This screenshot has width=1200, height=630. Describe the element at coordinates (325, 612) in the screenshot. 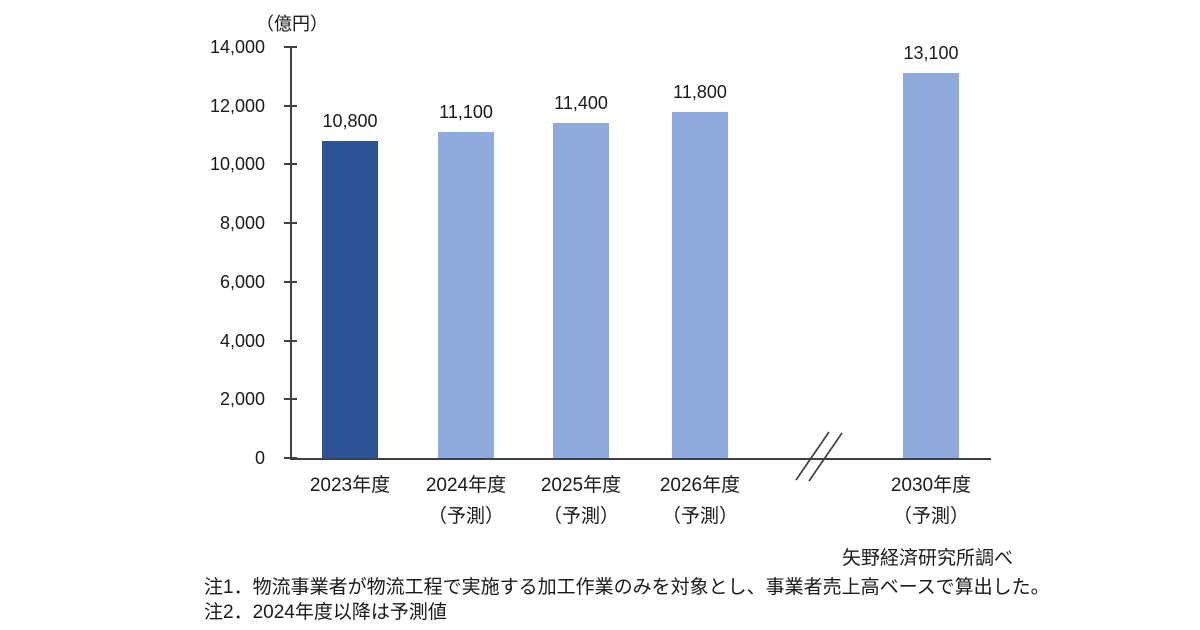

I see `note-2: 注2．2024年度以降は予測値` at that location.